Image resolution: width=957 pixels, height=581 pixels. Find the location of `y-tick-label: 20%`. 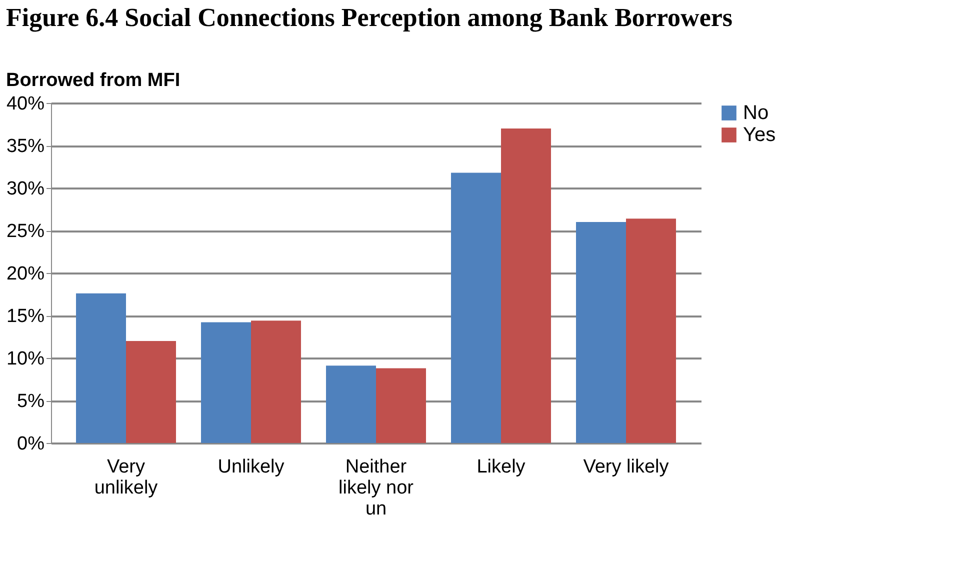

y-tick-label: 20% is located at coordinates (25, 274).